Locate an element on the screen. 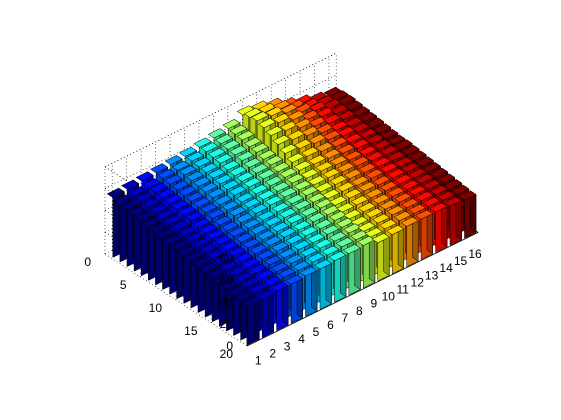 The width and height of the screenshot is (561, 420). z-tick-label: 20 is located at coordinates (227, 324).